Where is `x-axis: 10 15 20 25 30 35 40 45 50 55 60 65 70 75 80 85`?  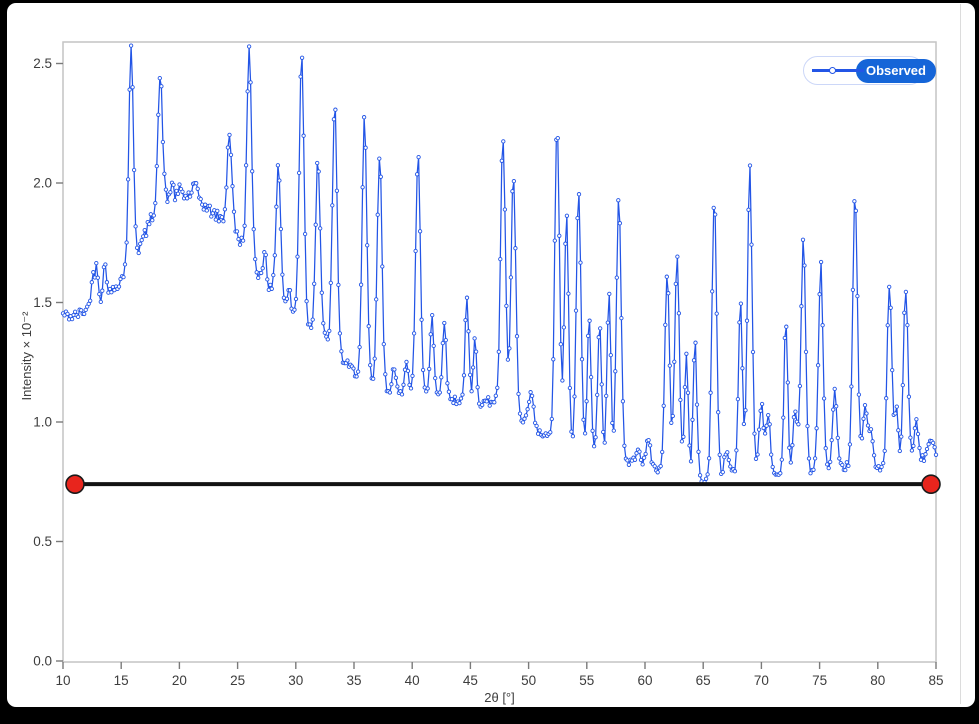 x-axis: 10 15 20 25 30 35 40 45 50 55 60 65 70 75 80 85 is located at coordinates (499, 675).